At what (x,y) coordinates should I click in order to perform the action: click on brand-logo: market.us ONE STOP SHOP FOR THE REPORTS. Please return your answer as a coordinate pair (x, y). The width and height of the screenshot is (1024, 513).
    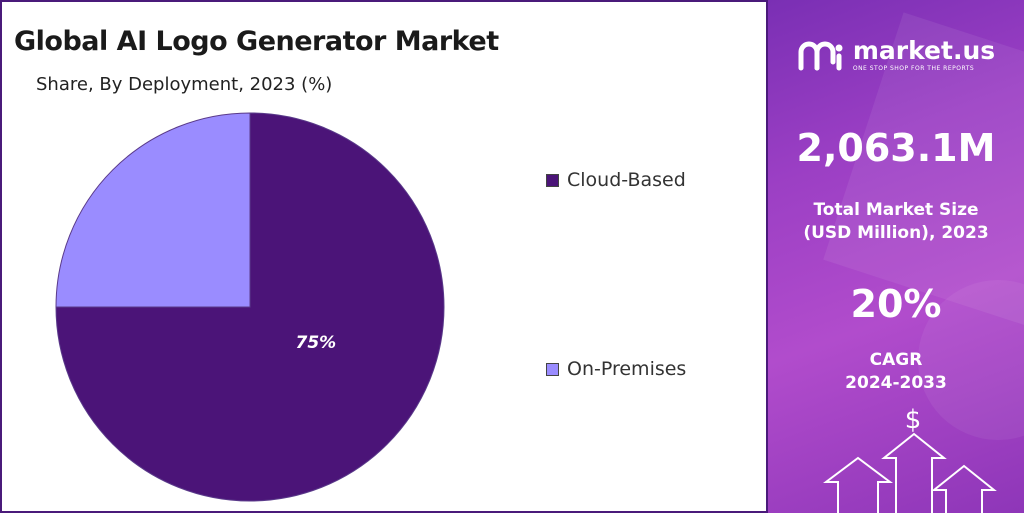
    Looking at the image, I should click on (896, 55).